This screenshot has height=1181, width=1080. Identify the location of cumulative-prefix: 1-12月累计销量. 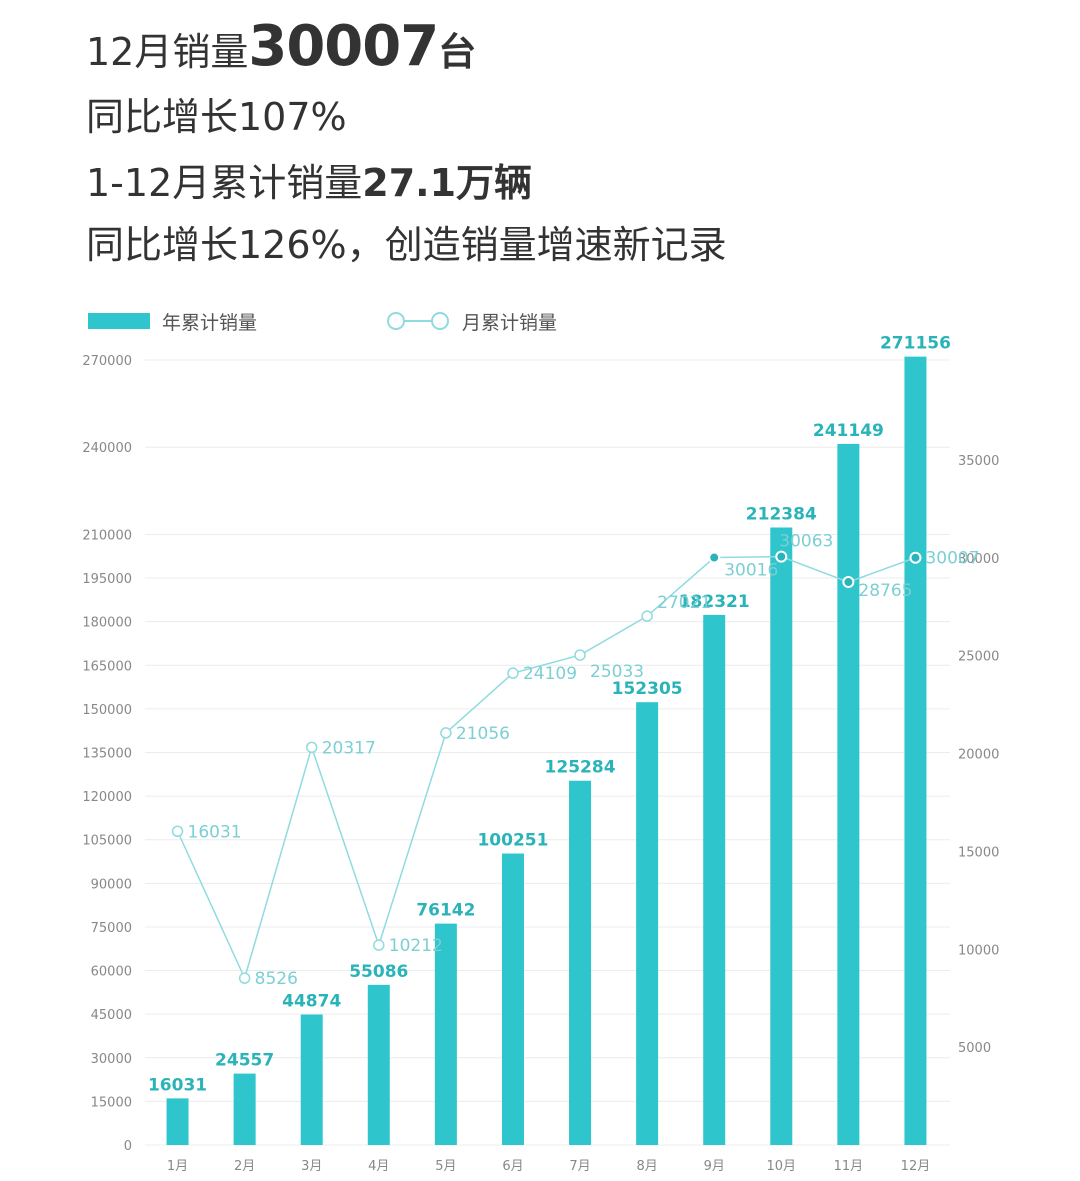
(224, 183).